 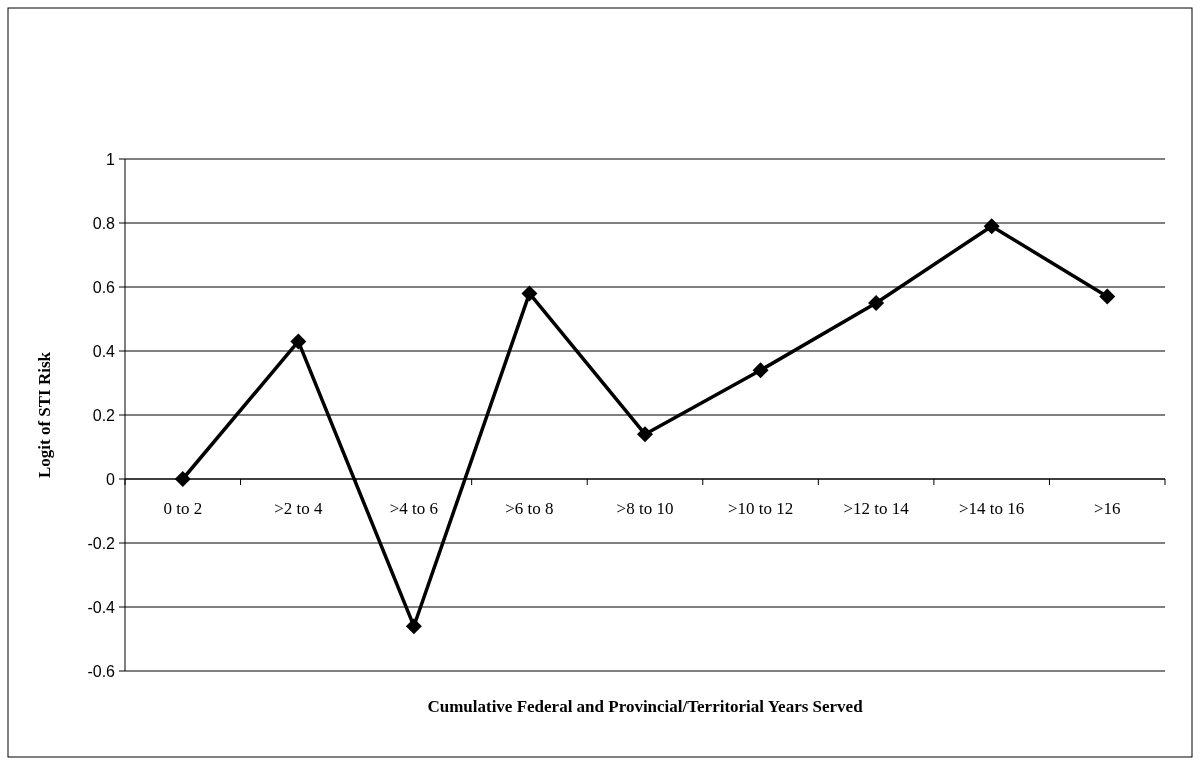 What do you see at coordinates (645, 508) in the screenshot?
I see `x-tick-label: >8 to 10` at bounding box center [645, 508].